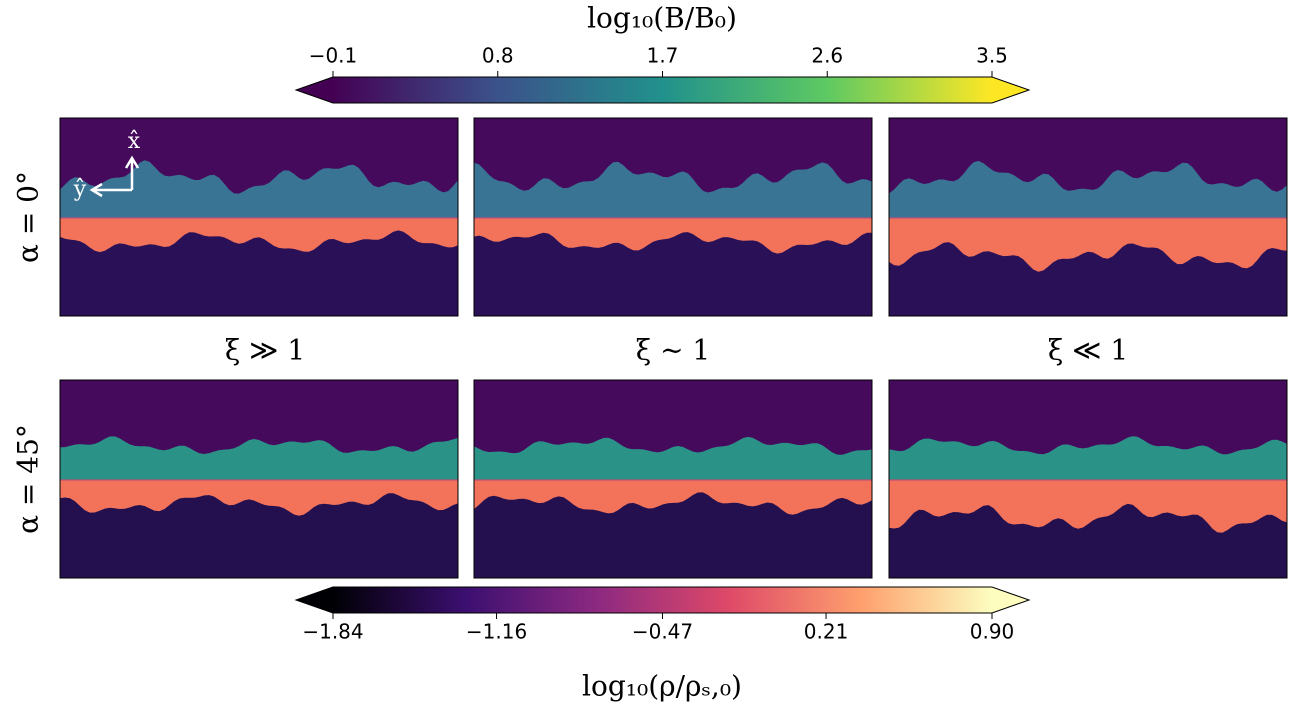  Describe the element at coordinates (332, 632) in the screenshot. I see `tick-label: −1.84` at that location.